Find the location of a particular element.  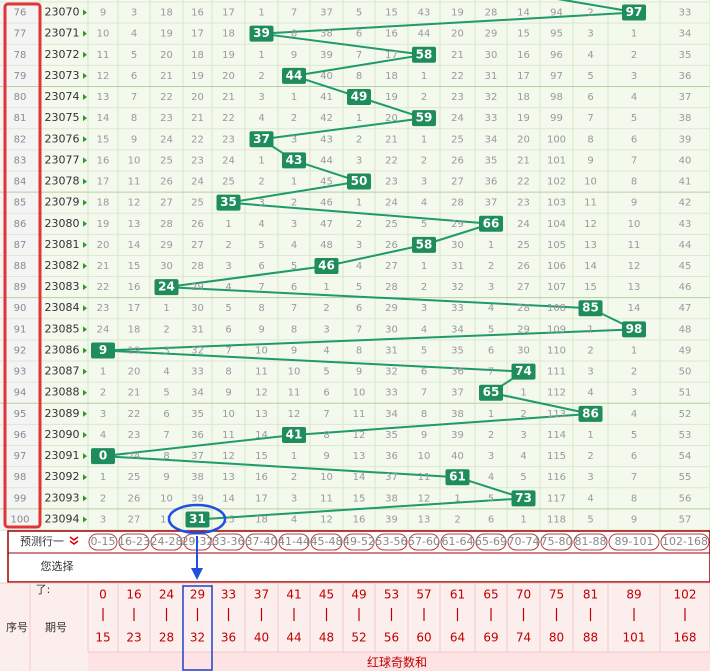

row-index: 78 is located at coordinates (20, 55).